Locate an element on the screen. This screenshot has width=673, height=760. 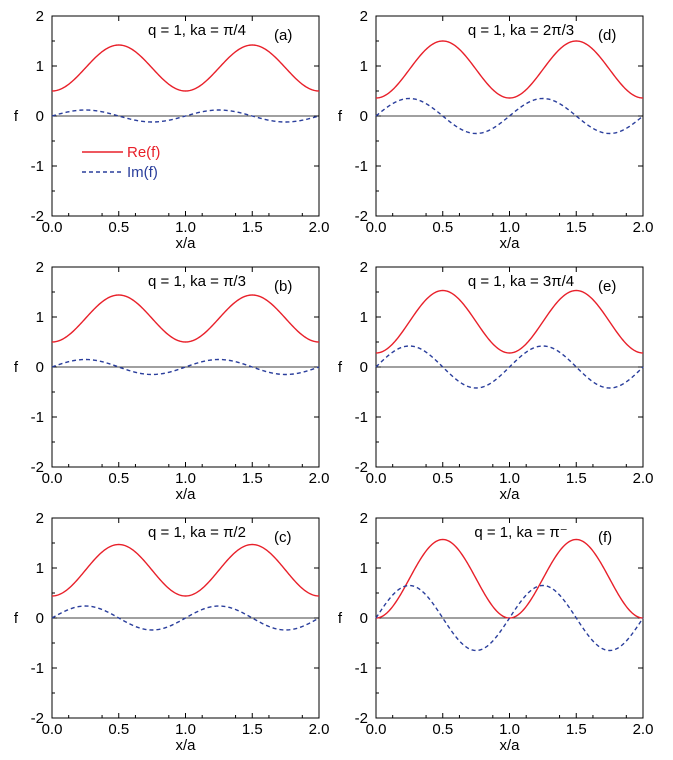
panel-b-ytick-label: 2 is located at coordinates (40, 267).